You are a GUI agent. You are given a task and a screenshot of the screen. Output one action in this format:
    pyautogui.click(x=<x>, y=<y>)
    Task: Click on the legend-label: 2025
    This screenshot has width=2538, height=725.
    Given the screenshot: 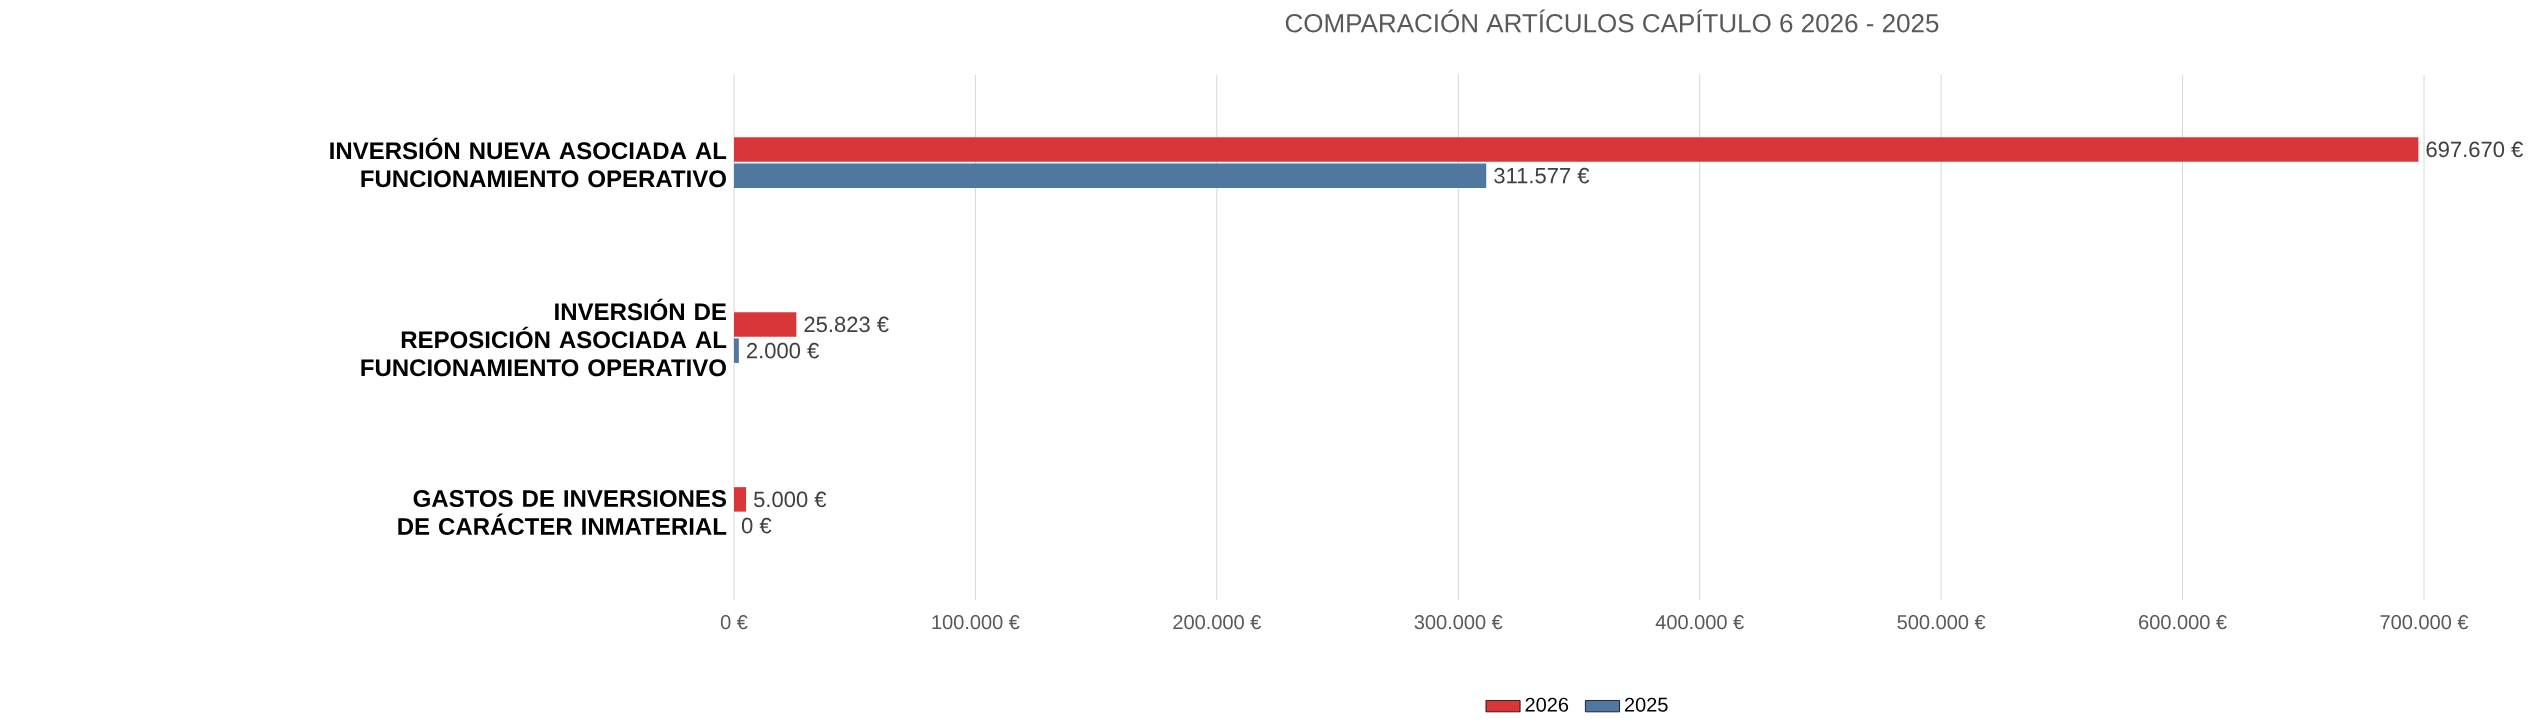 What is the action you would take?
    pyautogui.click(x=1646, y=704)
    